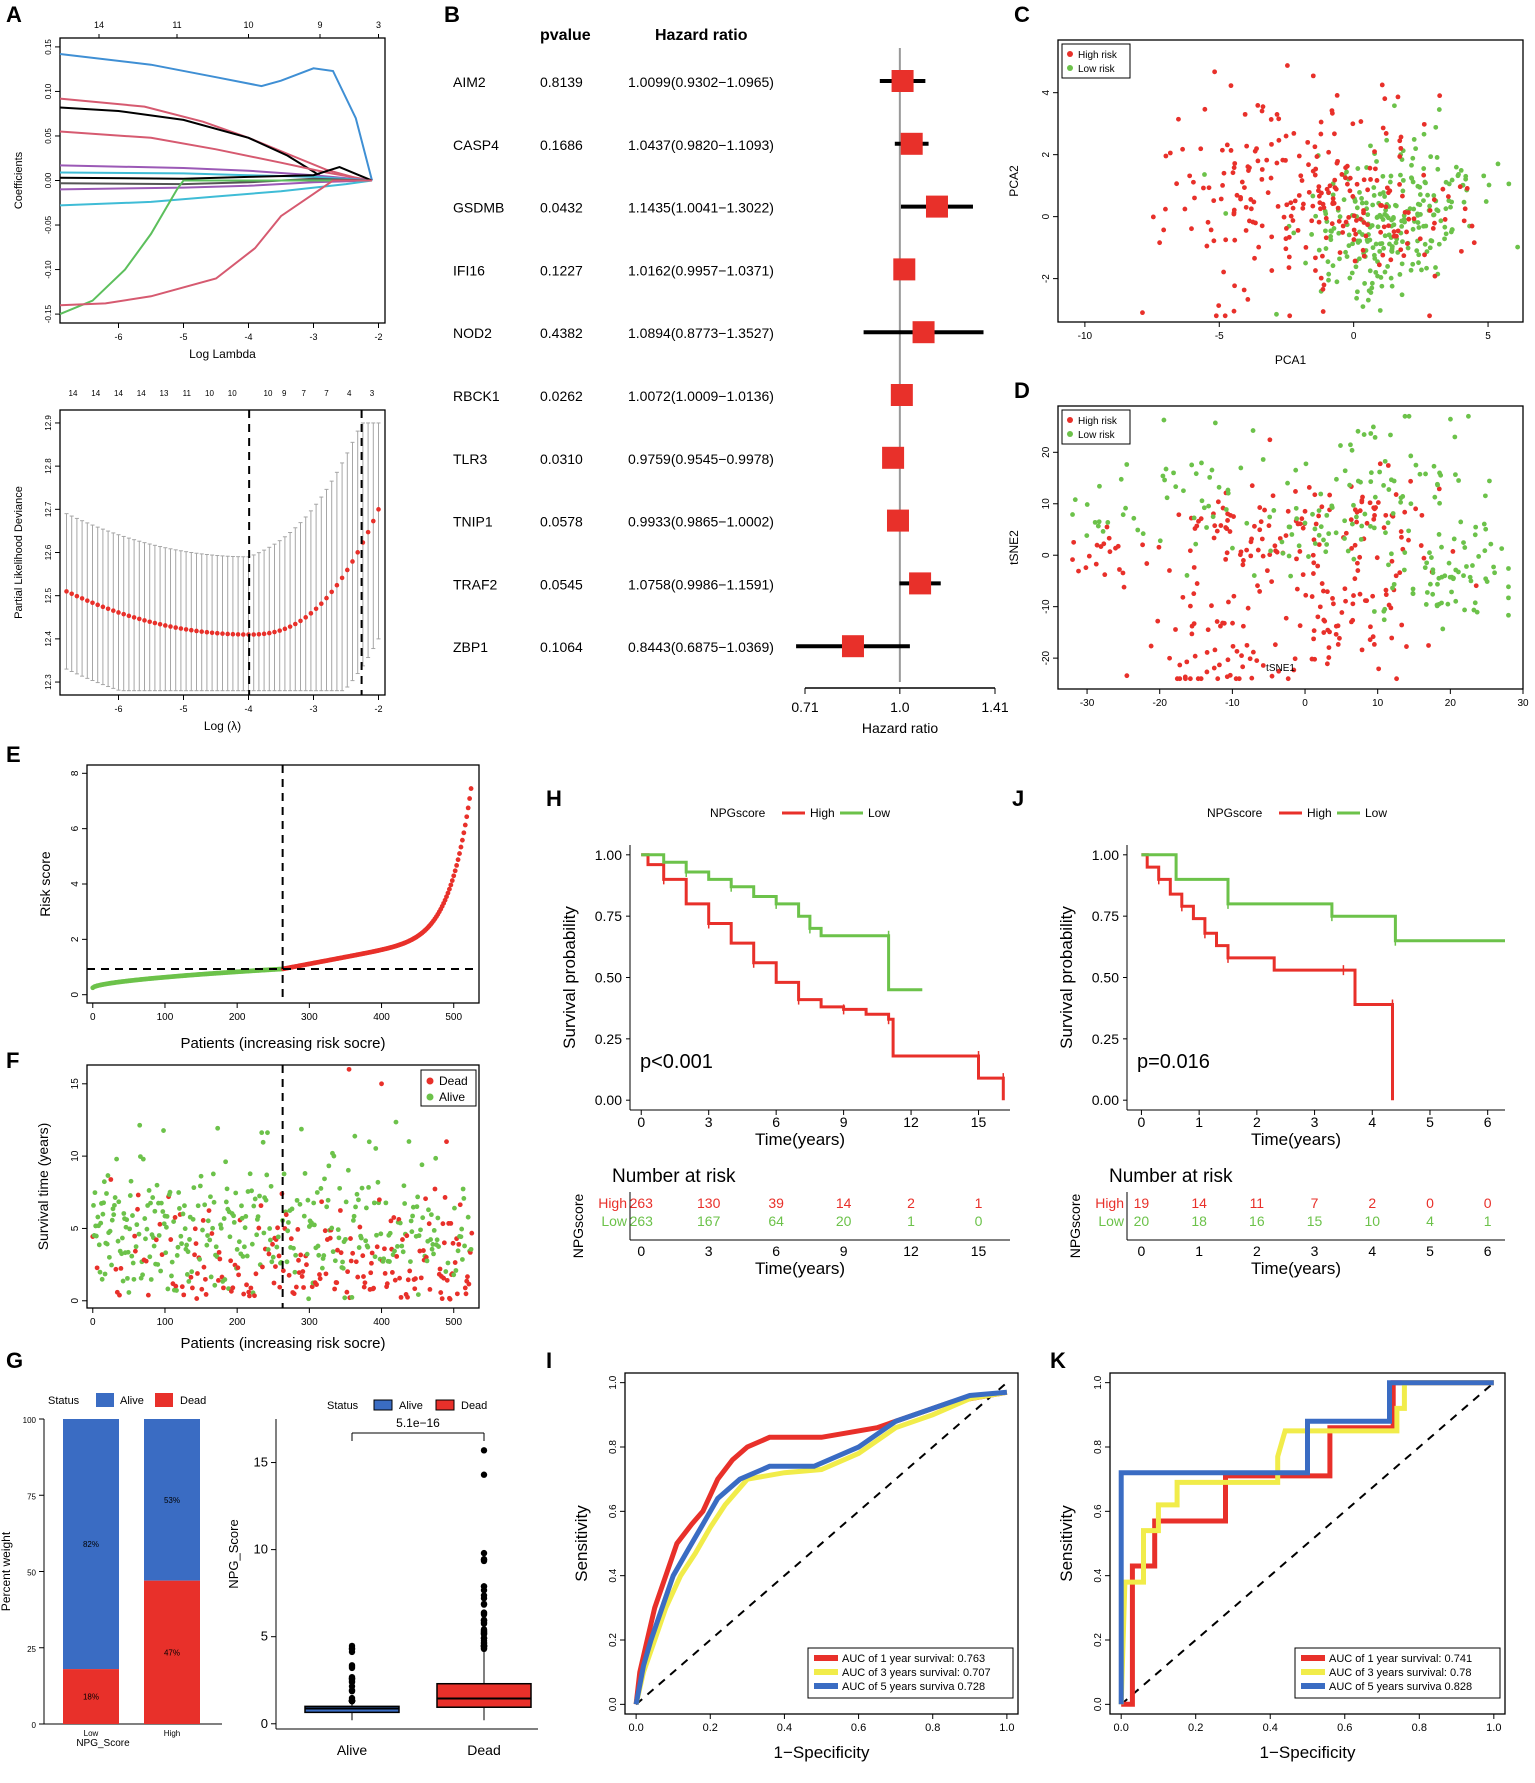  What do you see at coordinates (91, 1696) in the screenshot?
I see `bar-dead` at bounding box center [91, 1696].